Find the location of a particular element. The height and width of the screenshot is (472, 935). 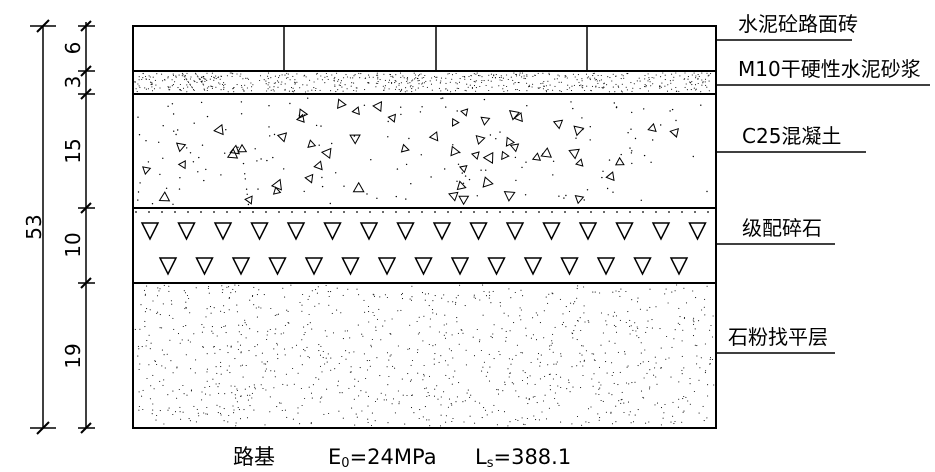

layer-gravel is located at coordinates (424, 245).